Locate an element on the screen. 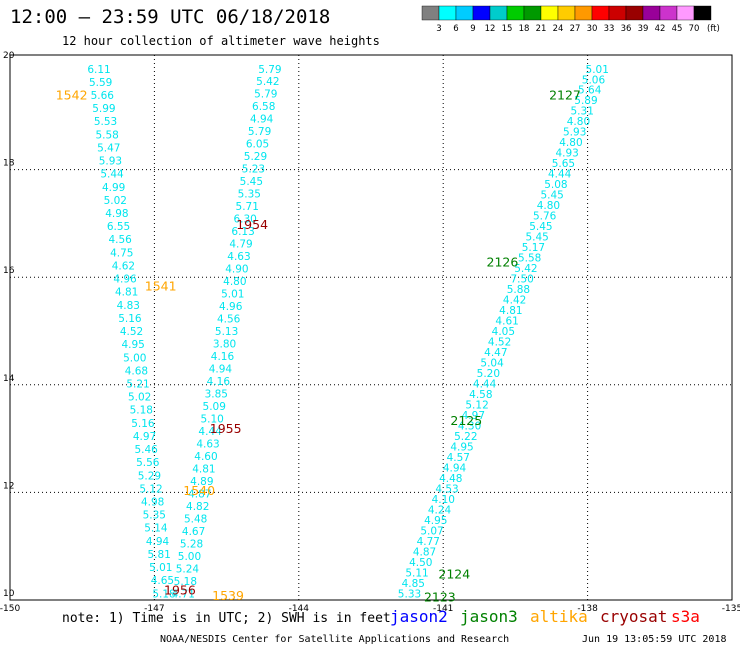 This screenshot has width=740, height=650. pass-label-jason3: 2124 is located at coordinates (454, 573).